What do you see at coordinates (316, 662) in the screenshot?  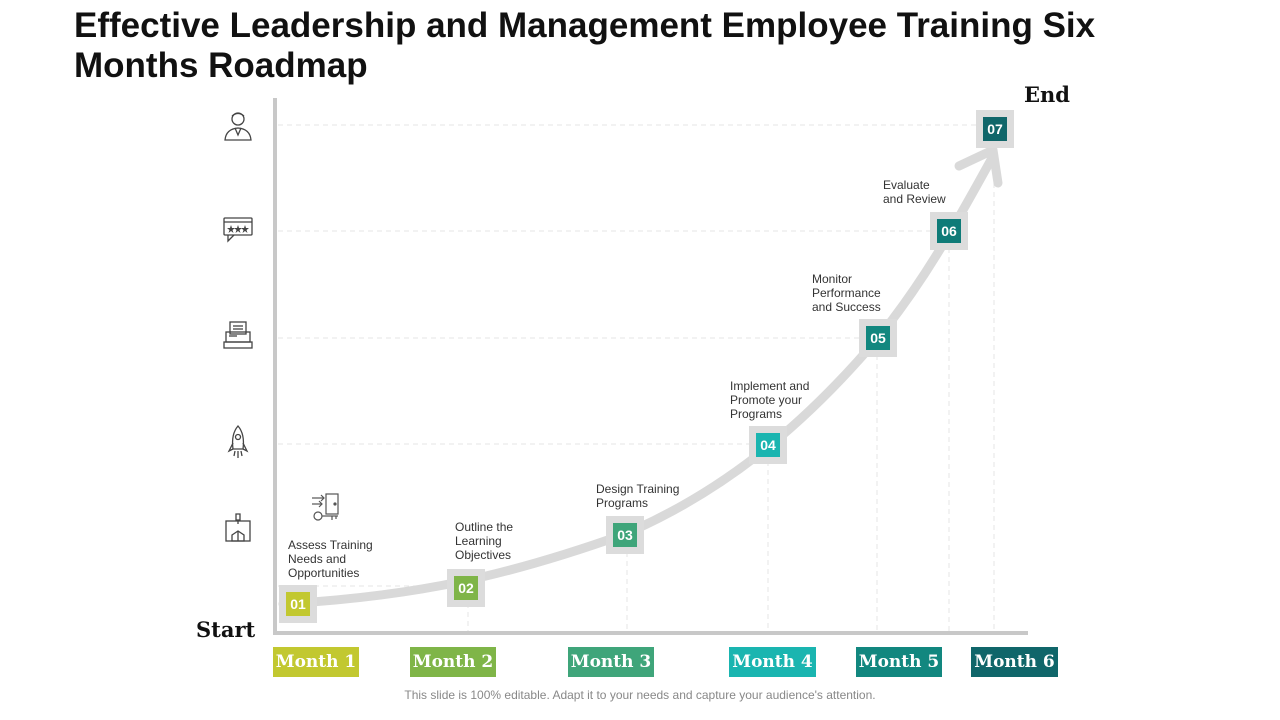 I see `month-1-badge: Month 1` at bounding box center [316, 662].